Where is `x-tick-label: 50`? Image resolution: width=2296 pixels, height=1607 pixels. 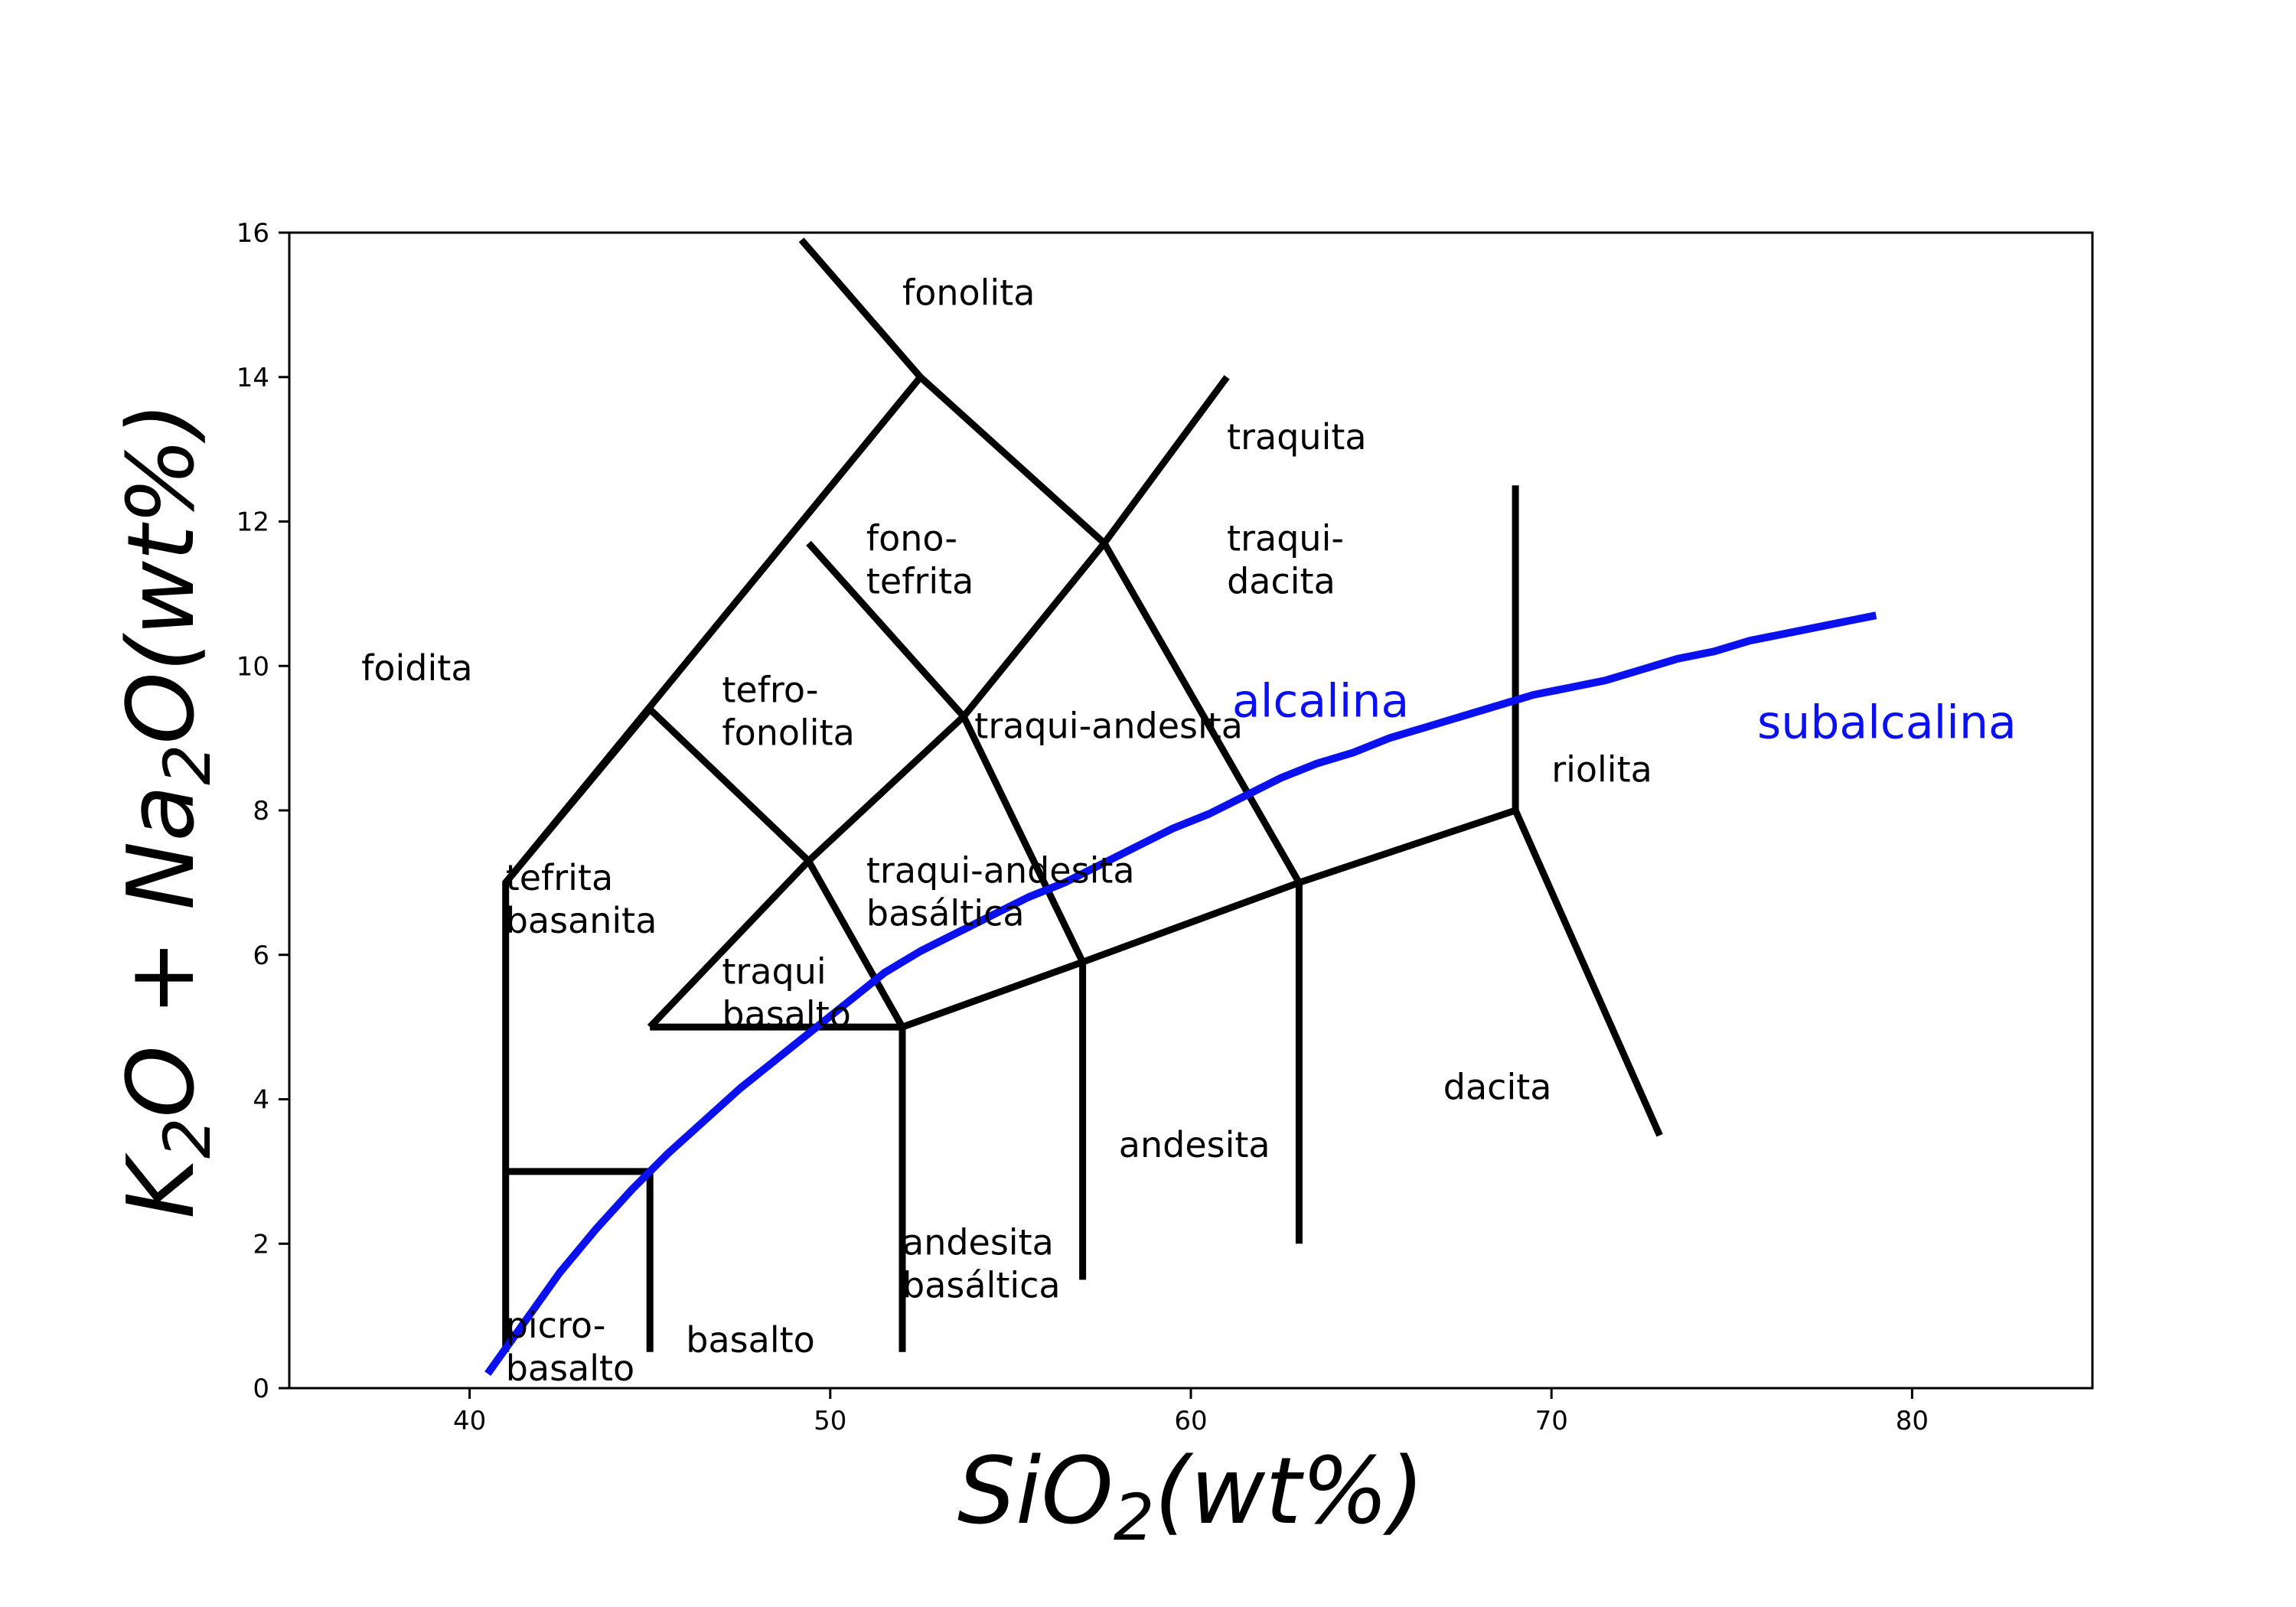
x-tick-label: 50 is located at coordinates (830, 1421).